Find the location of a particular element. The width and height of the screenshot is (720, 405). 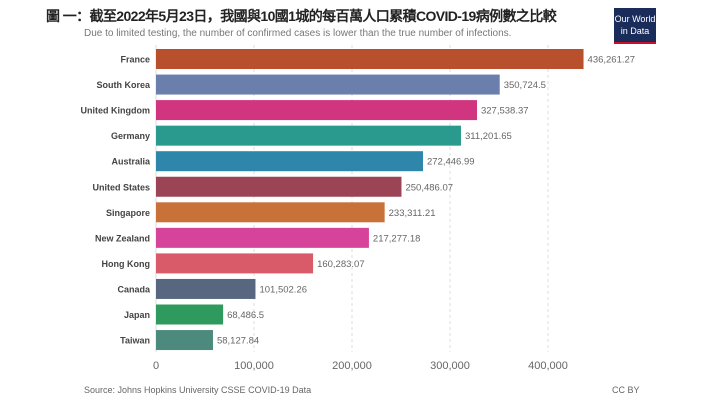

value-label: 272,446.99 is located at coordinates (451, 162).